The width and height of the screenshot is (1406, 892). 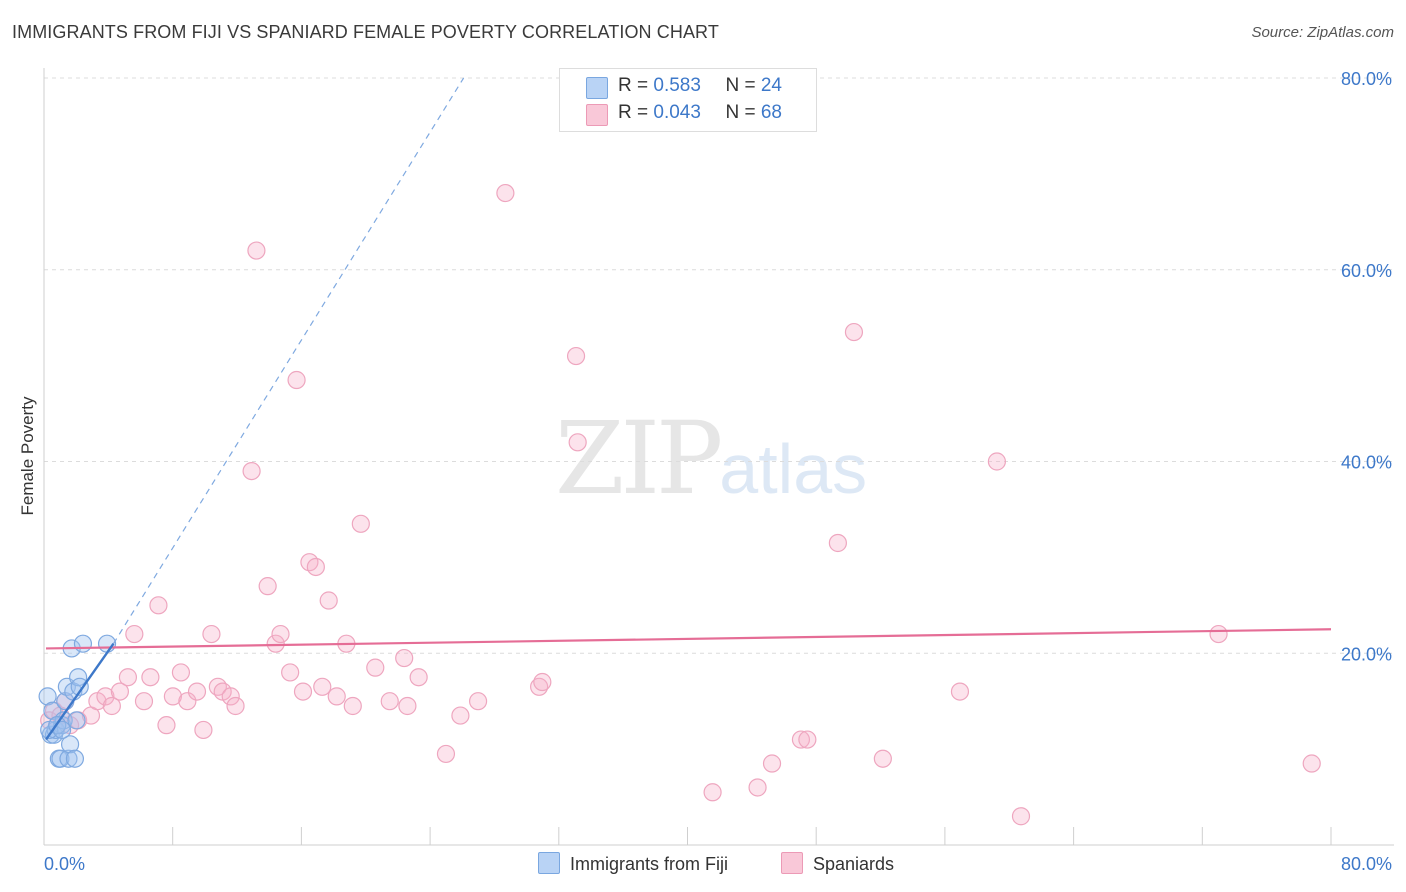 What do you see at coordinates (1366, 79) in the screenshot?
I see `y-tick-label: 80.0%` at bounding box center [1366, 79].